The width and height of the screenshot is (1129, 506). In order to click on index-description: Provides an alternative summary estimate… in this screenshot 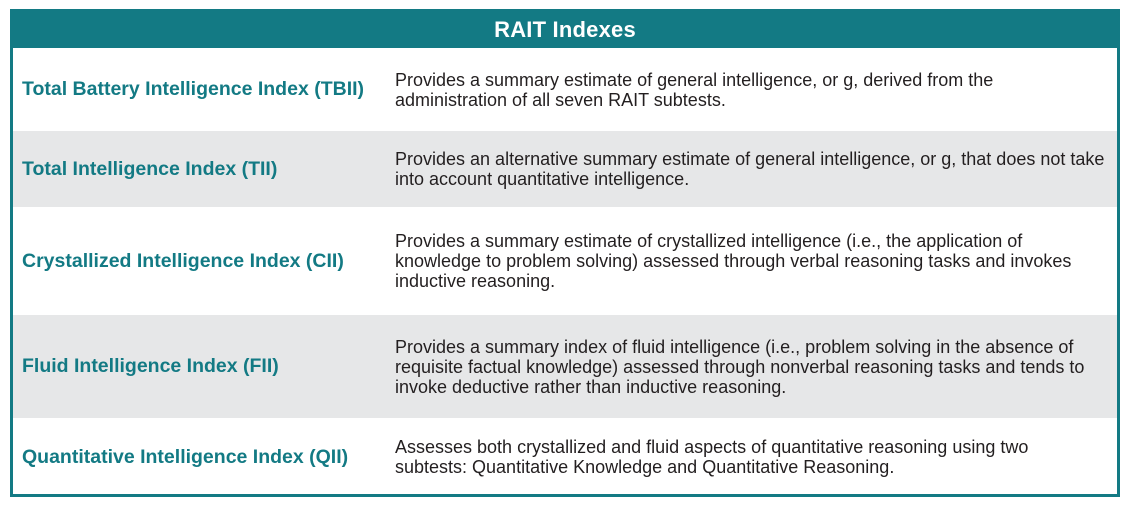, I will do `click(750, 169)`.